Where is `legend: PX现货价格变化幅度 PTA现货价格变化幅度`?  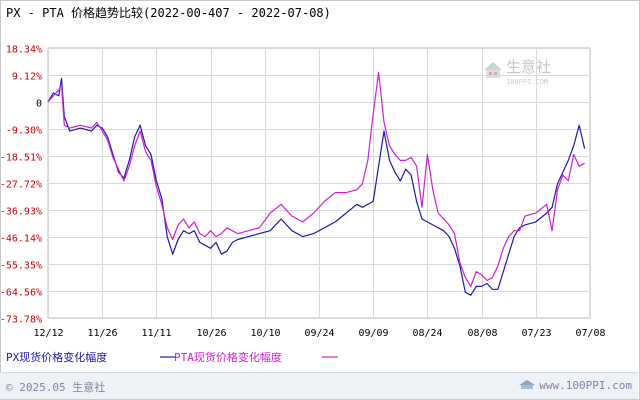 legend: PX现货价格变化幅度 PTA现货价格变化幅度 is located at coordinates (172, 357).